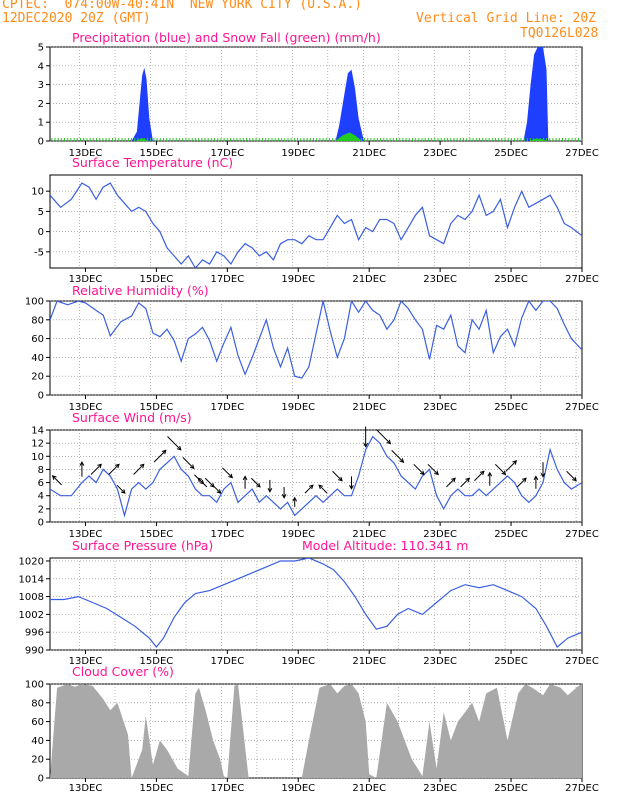  Describe the element at coordinates (37, 722) in the screenshot. I see `cloud-ytick-label: 60` at that location.